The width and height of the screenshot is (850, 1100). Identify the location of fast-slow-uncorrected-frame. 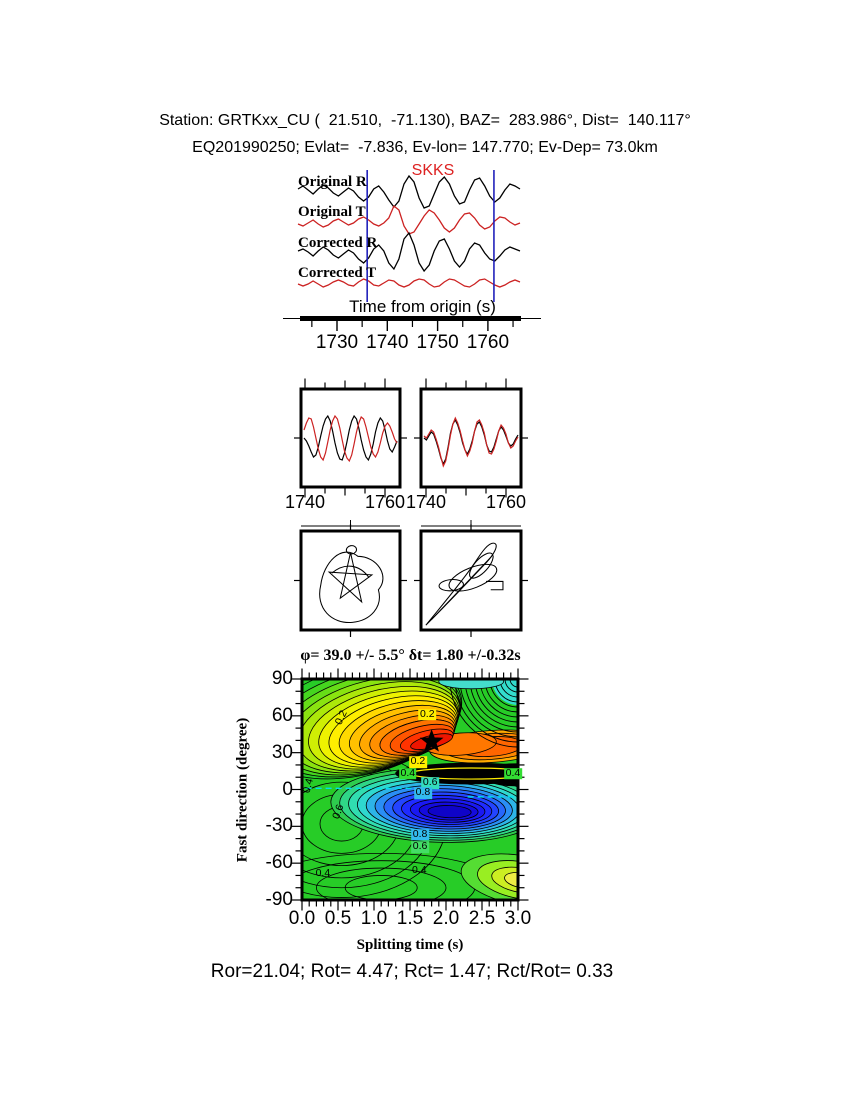
(350, 438).